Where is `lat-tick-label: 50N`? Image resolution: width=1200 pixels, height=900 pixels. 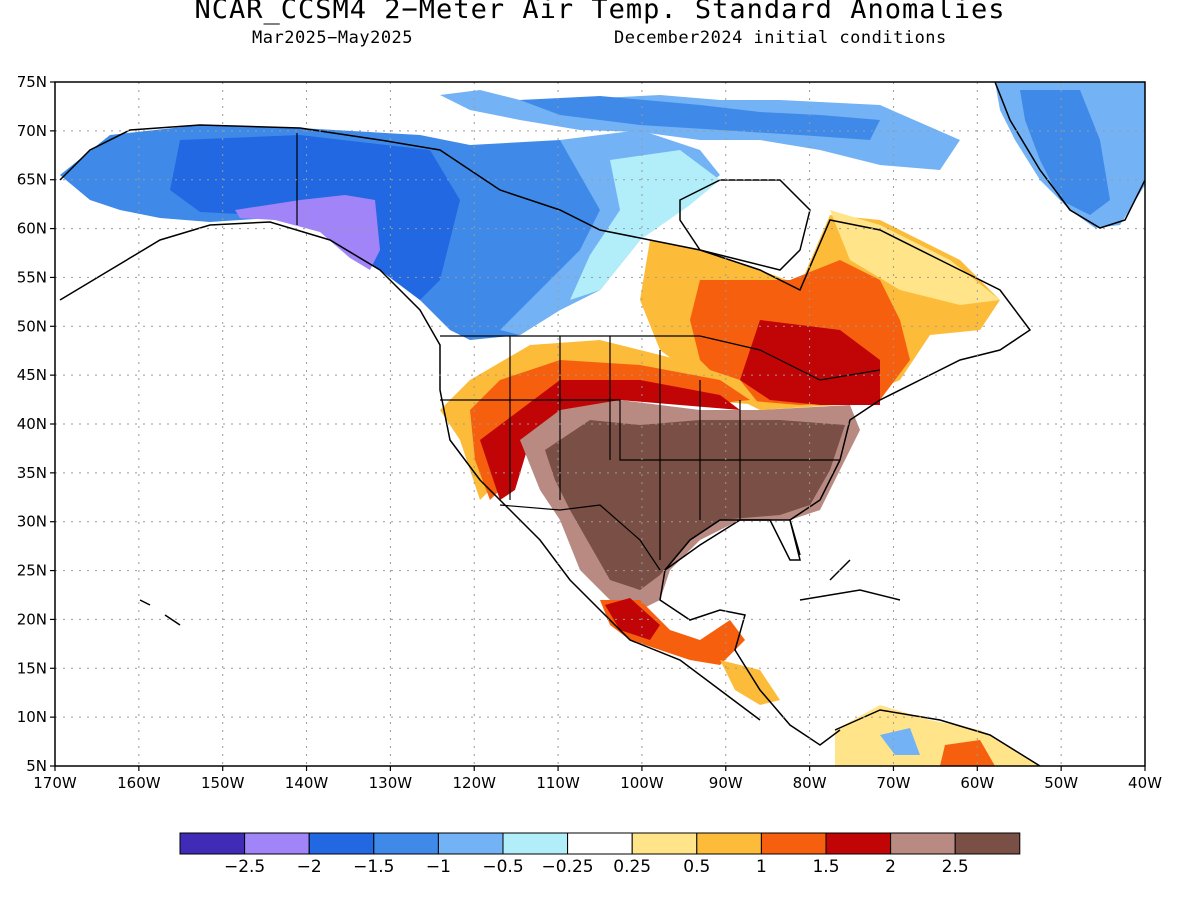
lat-tick-label: 50N is located at coordinates (32, 326).